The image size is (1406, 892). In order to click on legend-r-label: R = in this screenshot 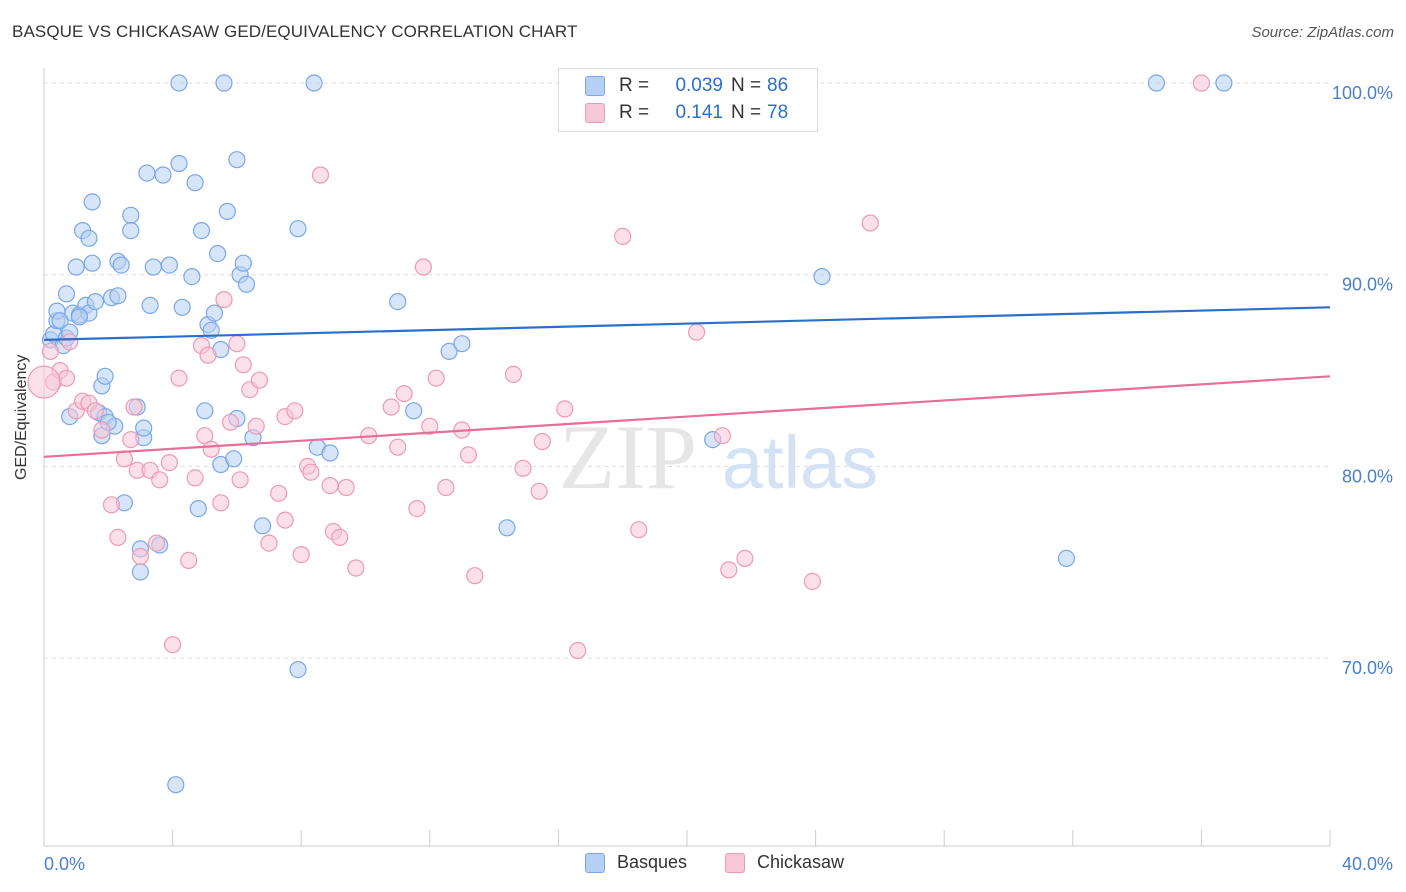, I will do `click(634, 112)`.